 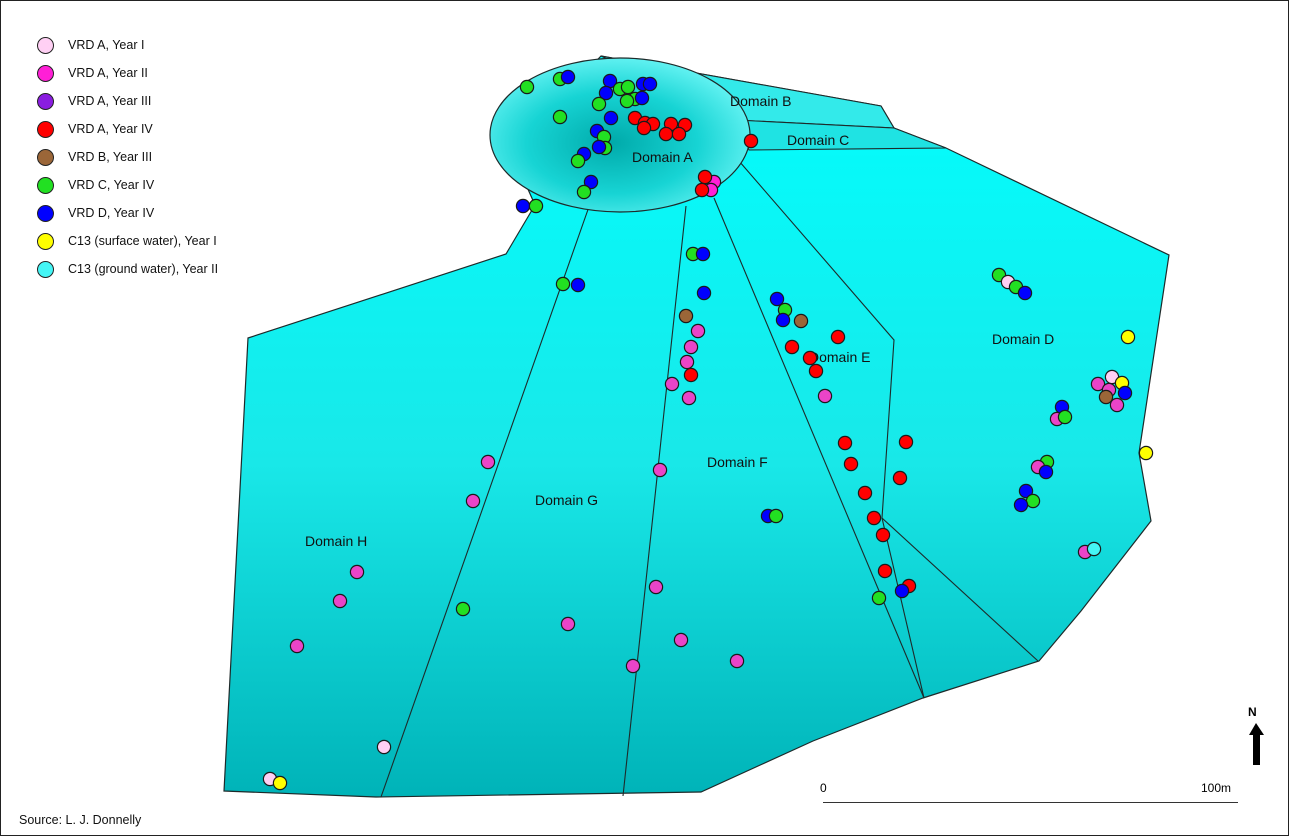 I want to click on legend-label: C13 (surface water), Year I, so click(x=142, y=241).